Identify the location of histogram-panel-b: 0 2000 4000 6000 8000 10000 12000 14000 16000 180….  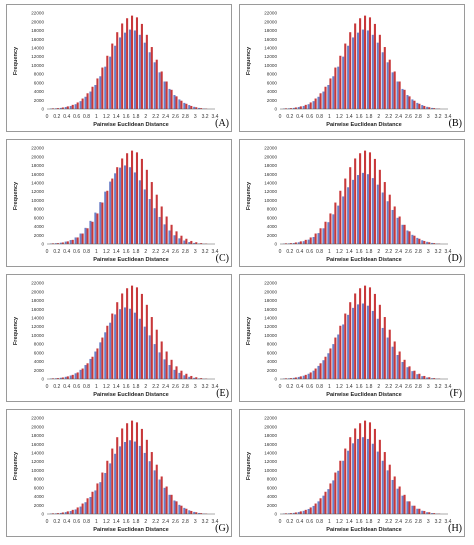
(352, 68).